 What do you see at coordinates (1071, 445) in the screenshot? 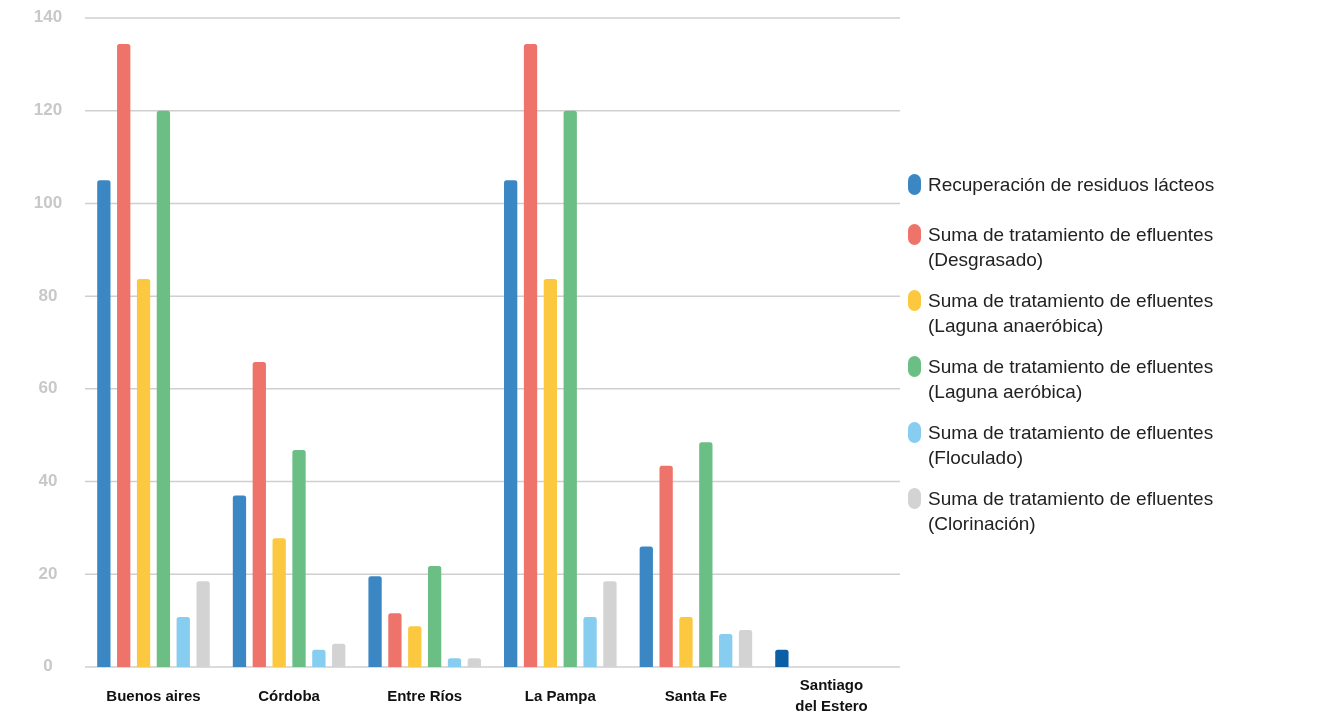
I see `legend-label: Suma de tratamiento de efluentes (Floculado)` at bounding box center [1071, 445].